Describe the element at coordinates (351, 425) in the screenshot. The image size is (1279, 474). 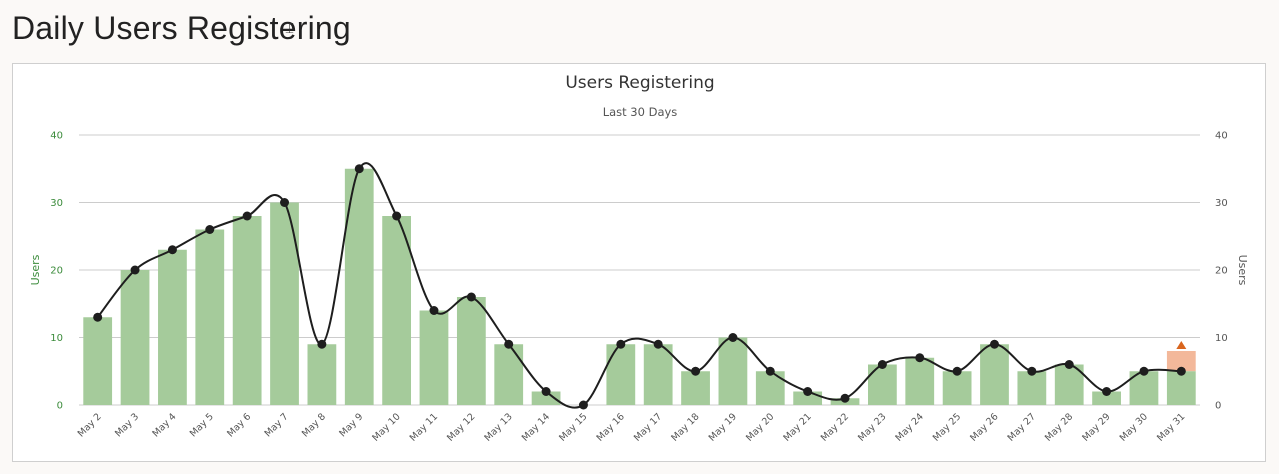
I see `x-tick-label: May 9` at that location.